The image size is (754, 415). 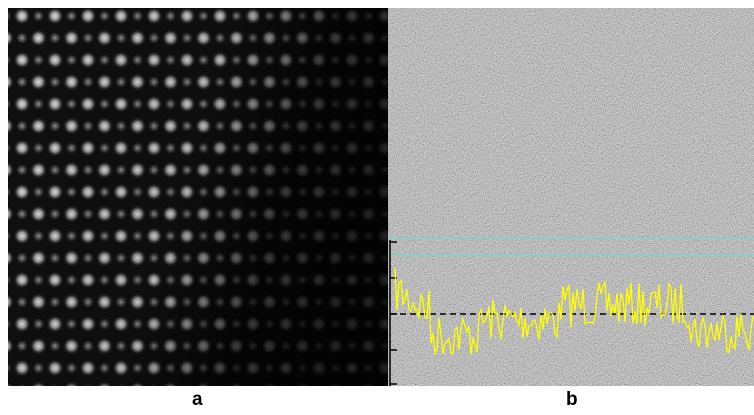 What do you see at coordinates (197, 399) in the screenshot?
I see `panel-label: a` at bounding box center [197, 399].